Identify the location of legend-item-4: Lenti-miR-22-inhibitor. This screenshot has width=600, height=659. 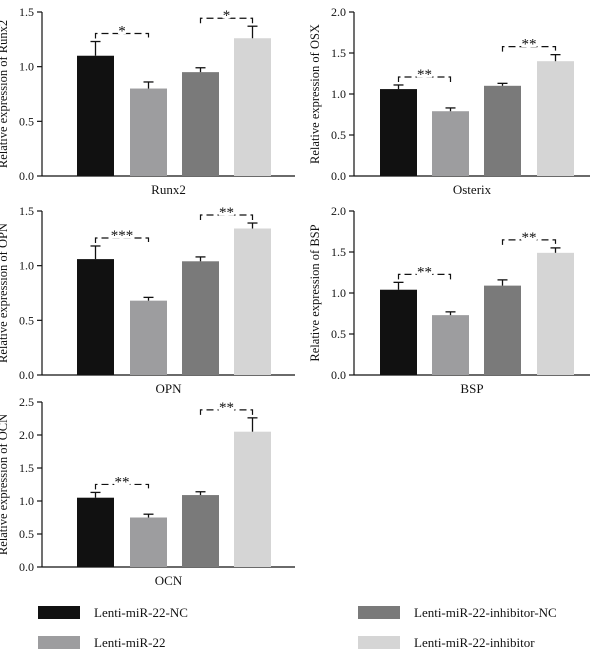
(446, 642).